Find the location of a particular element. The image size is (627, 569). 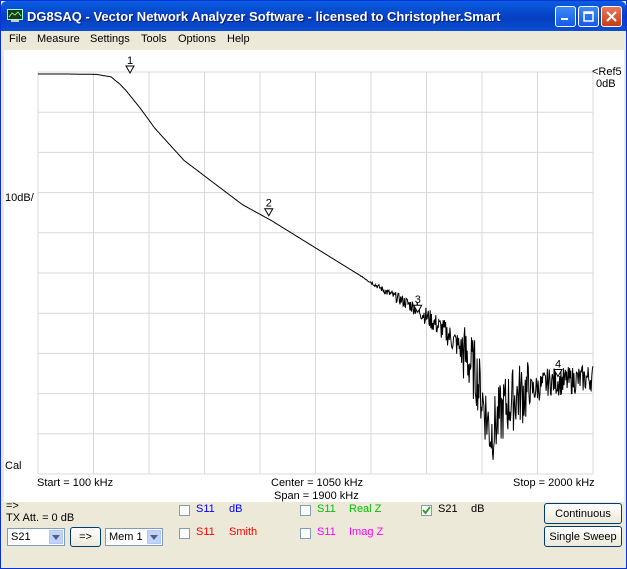

copy-to-memory-button: => is located at coordinates (85, 537).